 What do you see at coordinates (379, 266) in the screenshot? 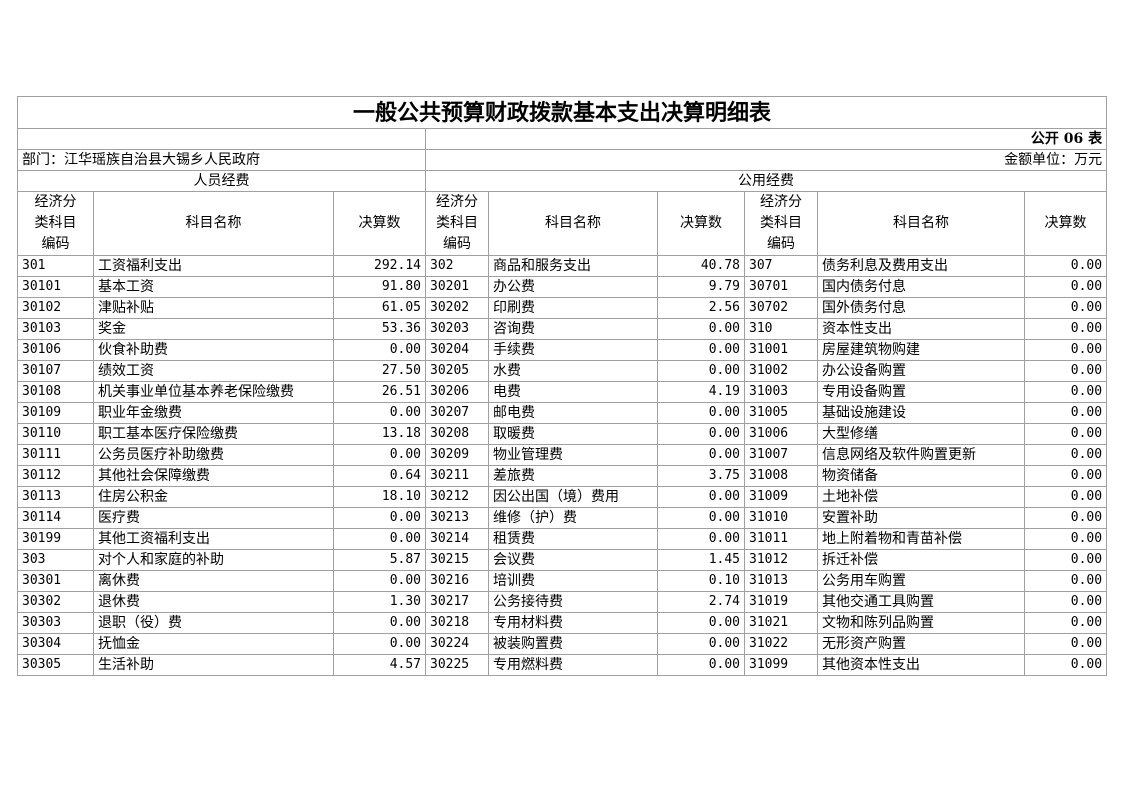
I see `amount-cell: 292.14` at bounding box center [379, 266].